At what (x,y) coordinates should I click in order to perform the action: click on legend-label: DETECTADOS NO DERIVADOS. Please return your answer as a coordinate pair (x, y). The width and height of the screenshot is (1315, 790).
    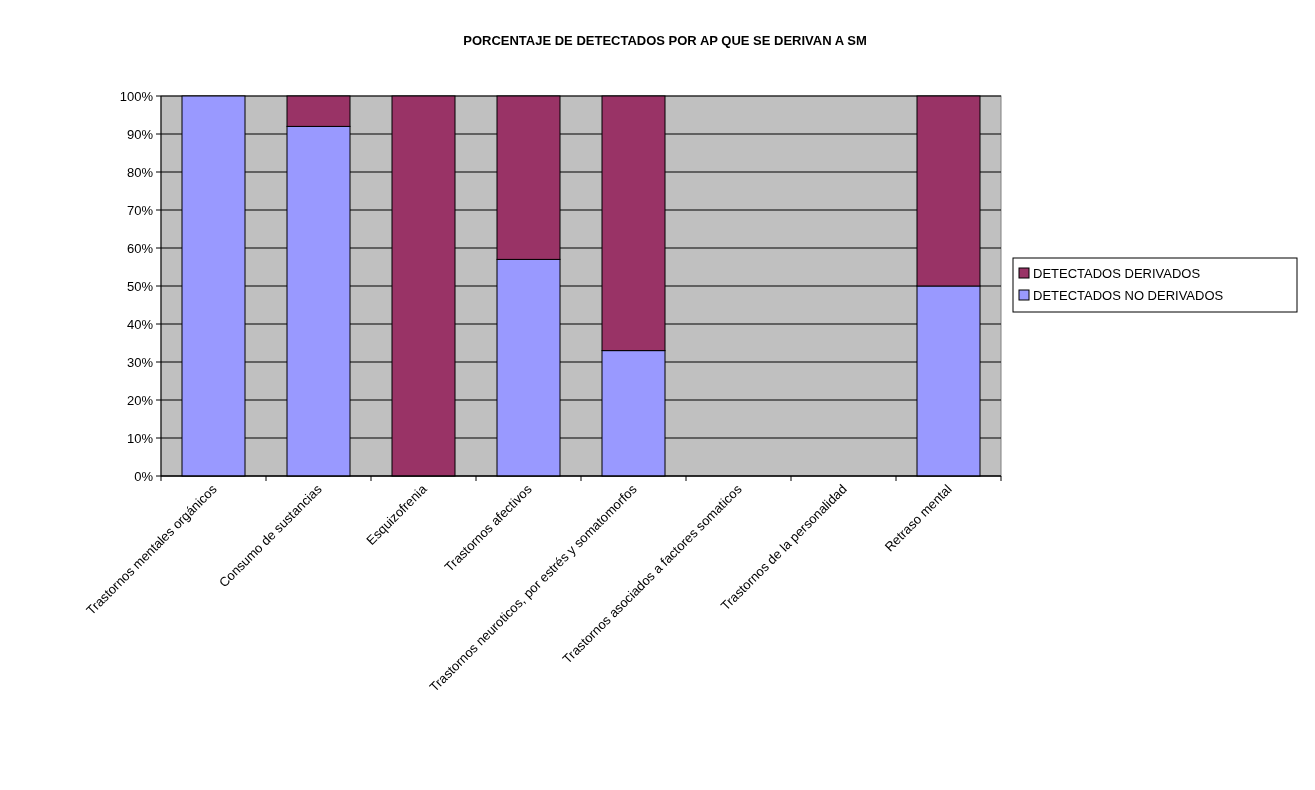
    Looking at the image, I should click on (1128, 295).